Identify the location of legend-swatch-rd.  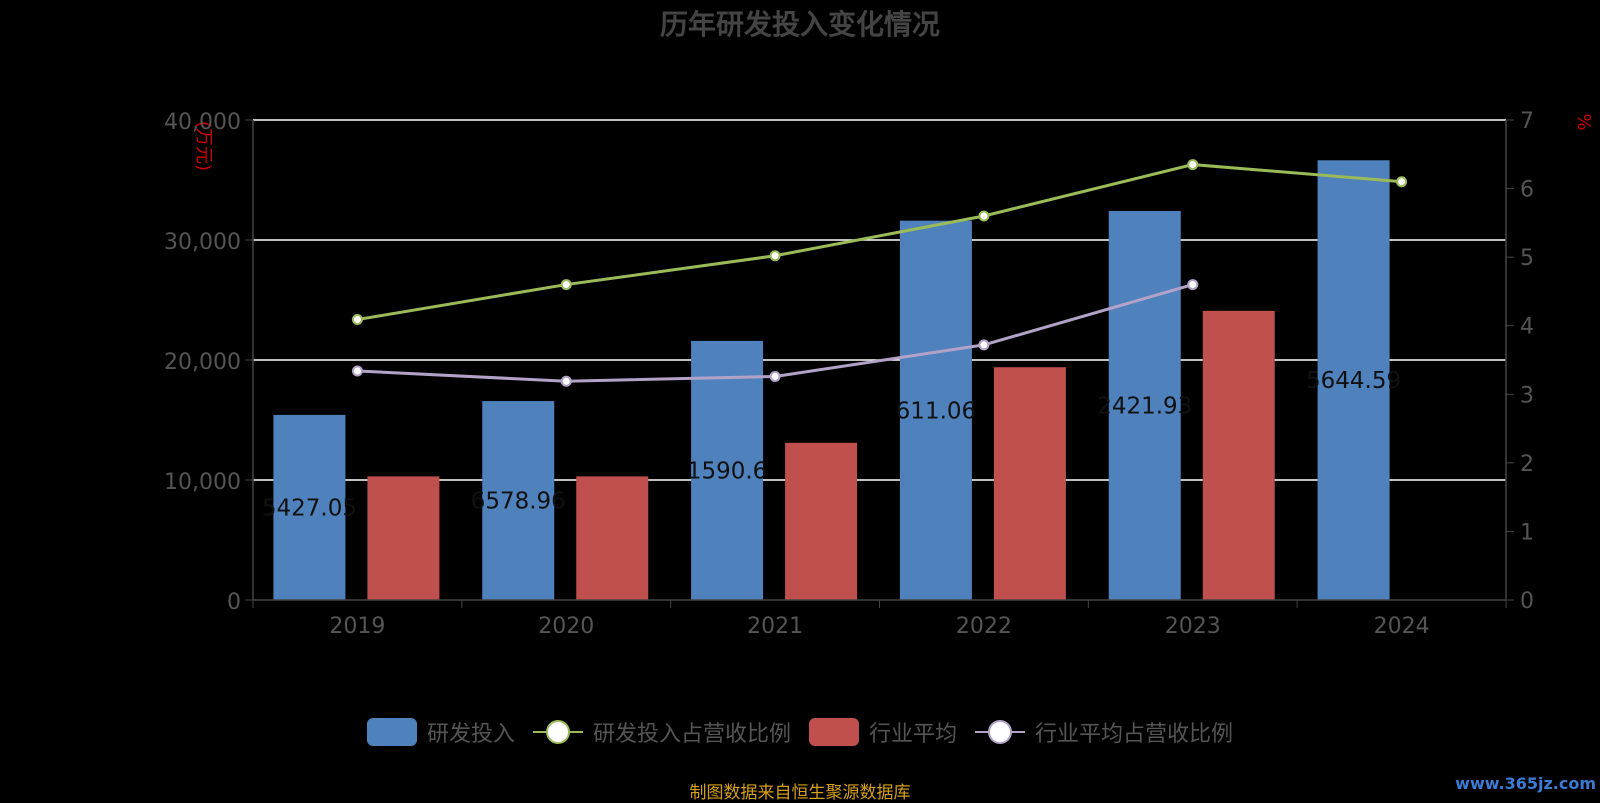
(391, 732).